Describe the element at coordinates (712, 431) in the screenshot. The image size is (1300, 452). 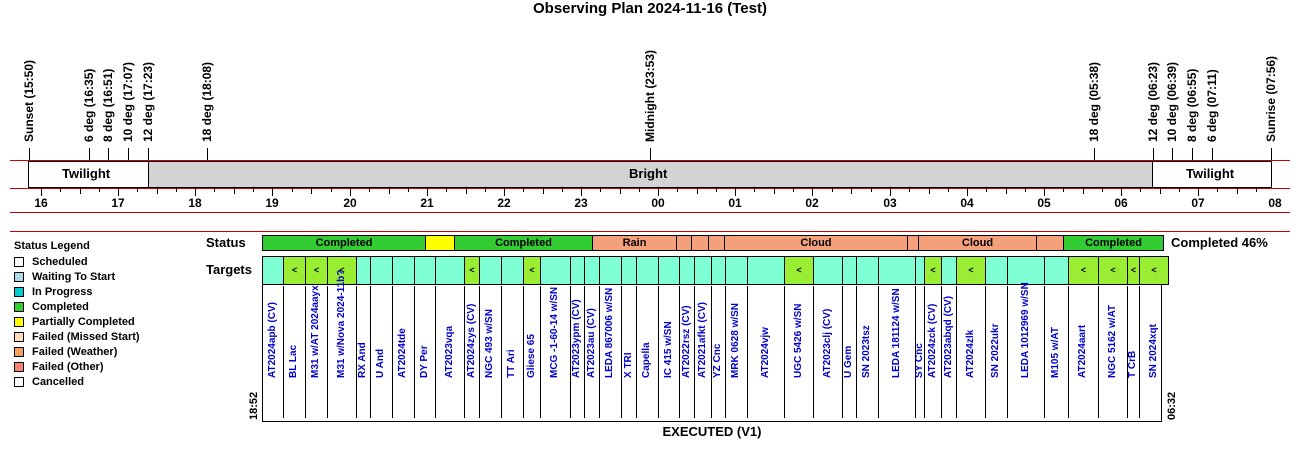
I see `footer-label: EXECUTED (V1)` at that location.